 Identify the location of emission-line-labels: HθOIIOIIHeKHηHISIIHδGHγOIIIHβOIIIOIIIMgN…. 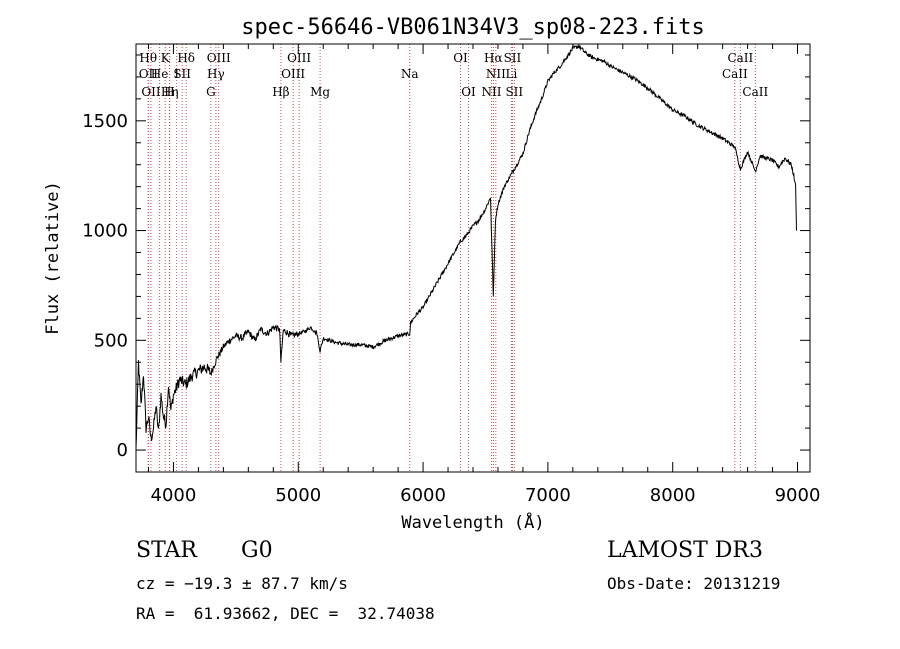
(454, 75).